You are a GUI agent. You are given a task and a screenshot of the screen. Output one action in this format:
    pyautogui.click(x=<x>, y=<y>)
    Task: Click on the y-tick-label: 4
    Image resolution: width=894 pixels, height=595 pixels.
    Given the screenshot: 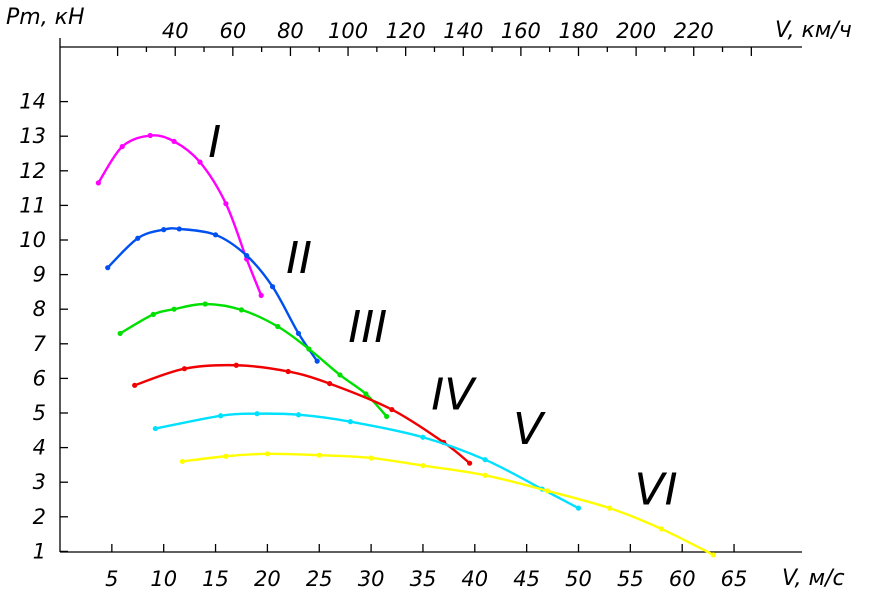 What is the action you would take?
    pyautogui.click(x=39, y=448)
    